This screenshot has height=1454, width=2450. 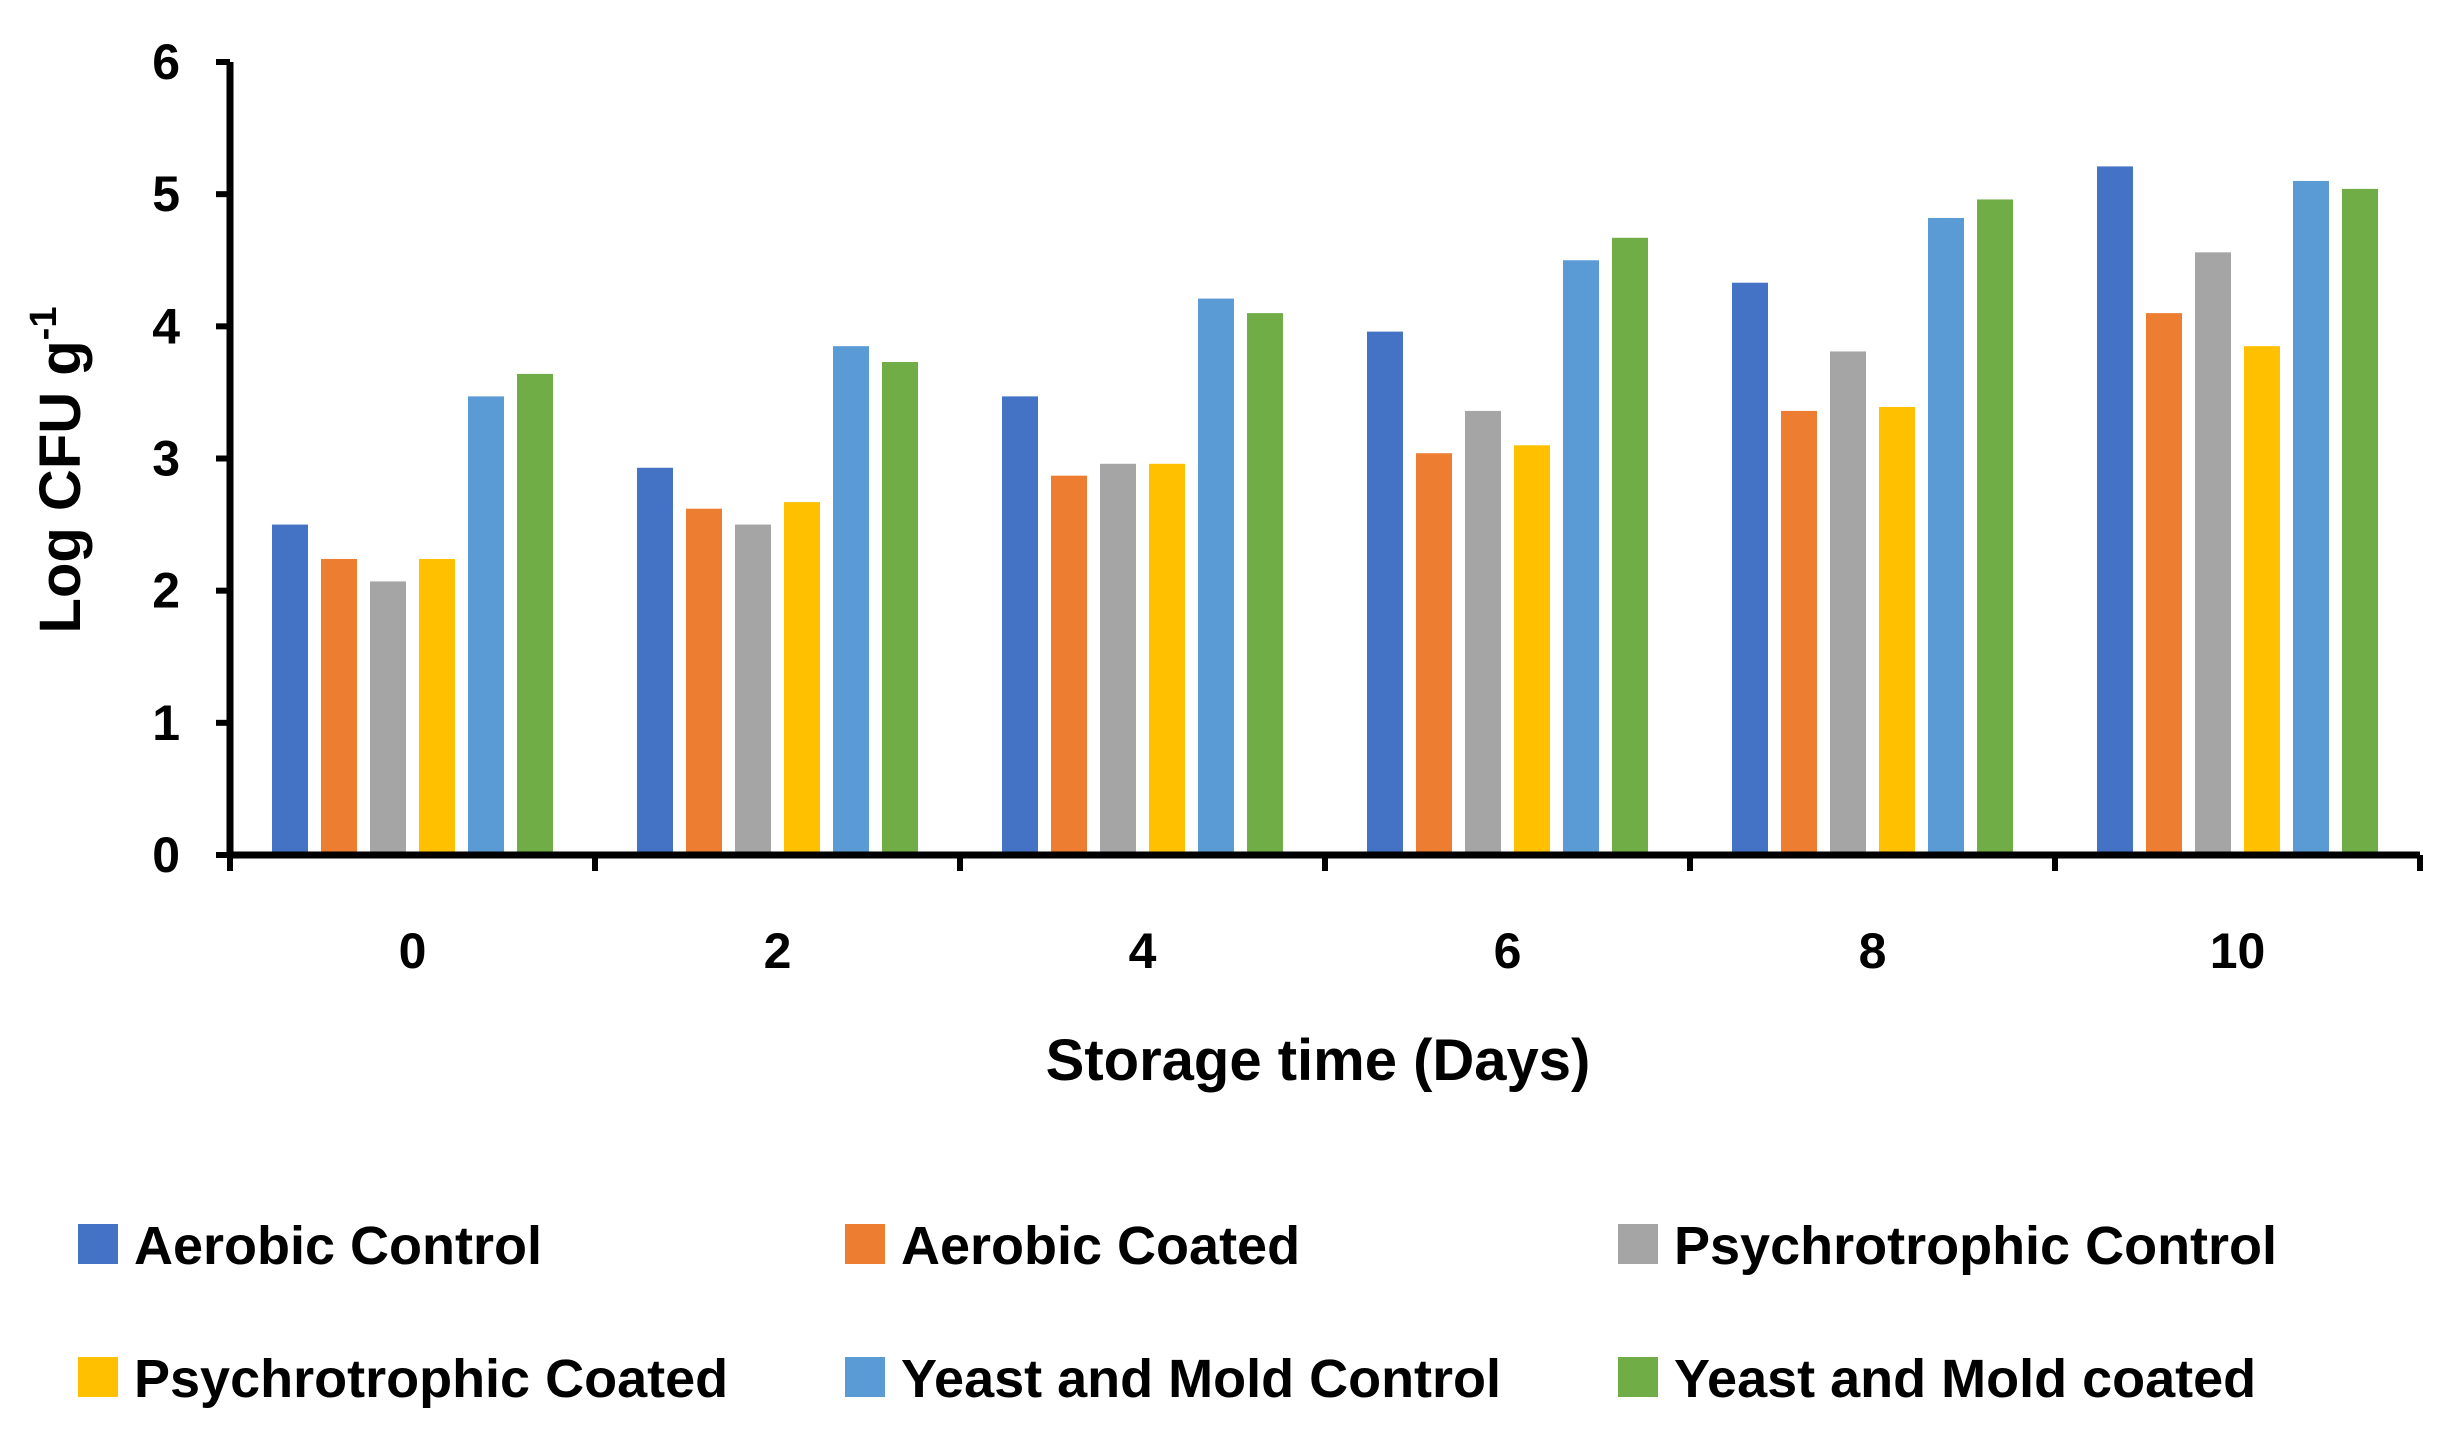 I want to click on x-tick-label: 4, so click(x=1143, y=951).